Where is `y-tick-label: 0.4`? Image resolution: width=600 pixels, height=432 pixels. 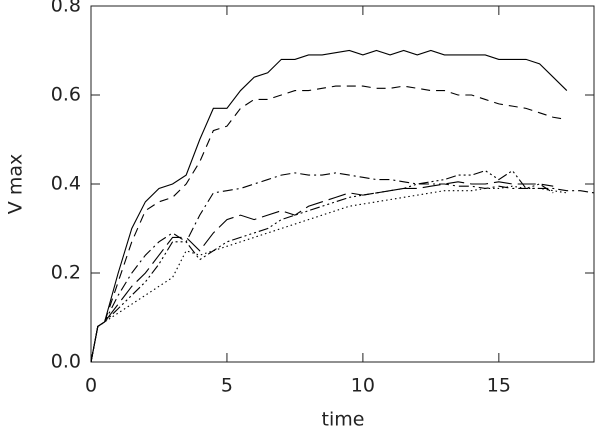 y-tick-label: 0.4 is located at coordinates (66, 184).